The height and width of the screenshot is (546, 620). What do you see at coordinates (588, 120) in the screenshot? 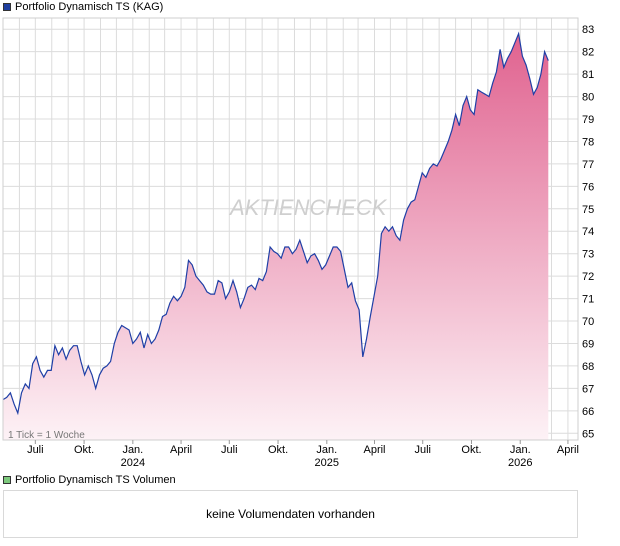
I see `y-tick-label: 79` at bounding box center [588, 120].